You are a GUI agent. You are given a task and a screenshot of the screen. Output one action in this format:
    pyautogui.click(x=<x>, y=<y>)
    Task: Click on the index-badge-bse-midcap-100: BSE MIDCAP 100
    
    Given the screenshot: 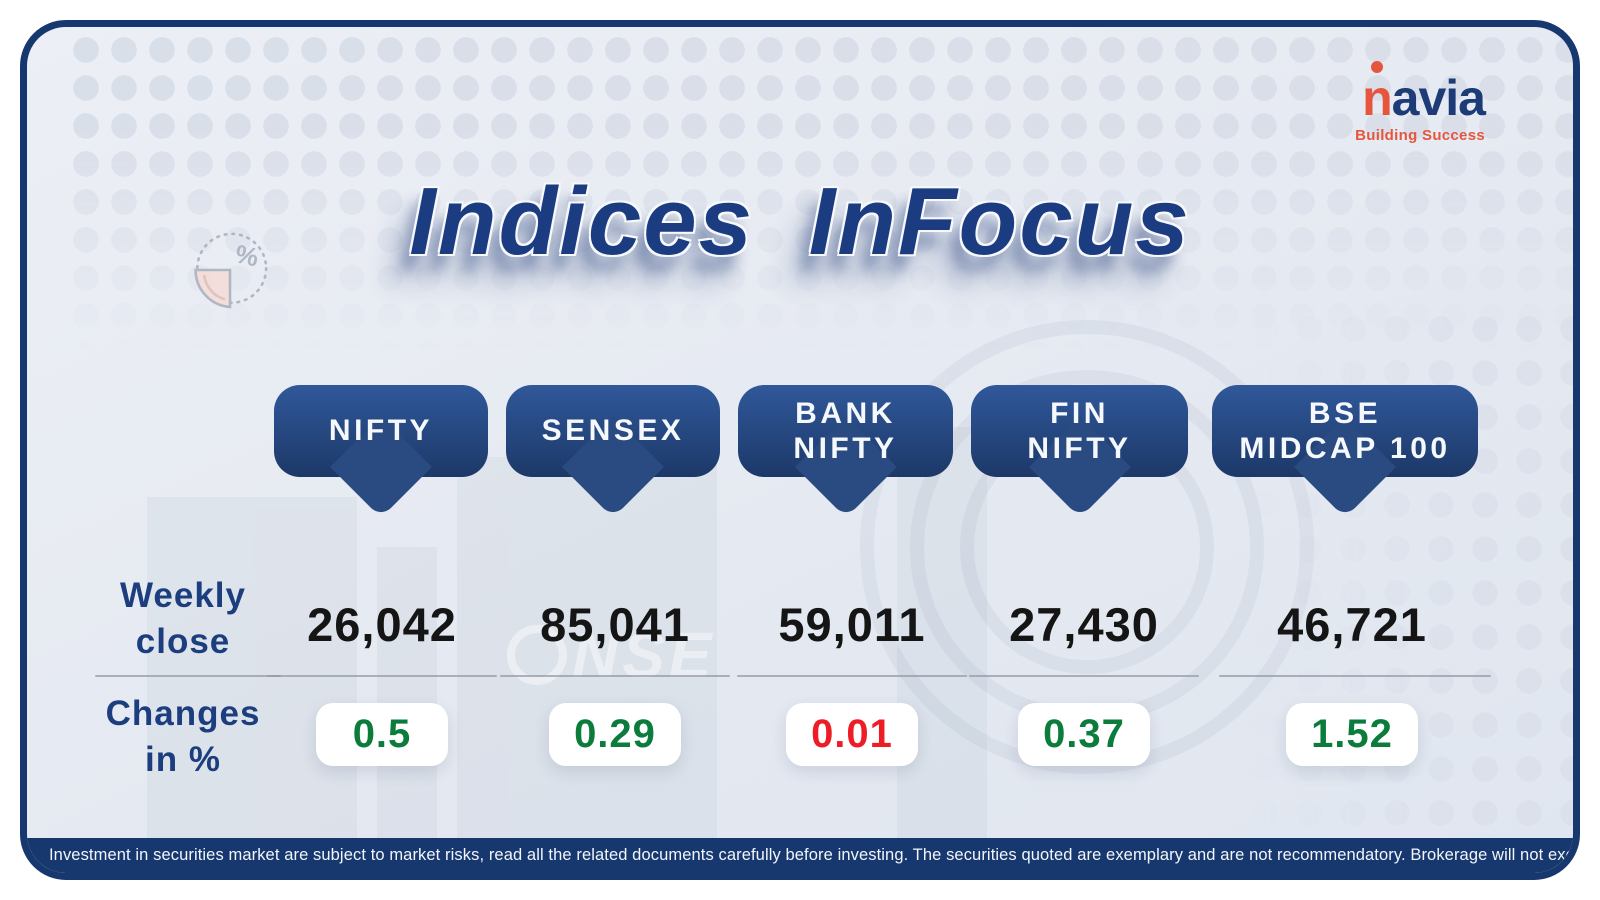 What is the action you would take?
    pyautogui.click(x=1345, y=431)
    